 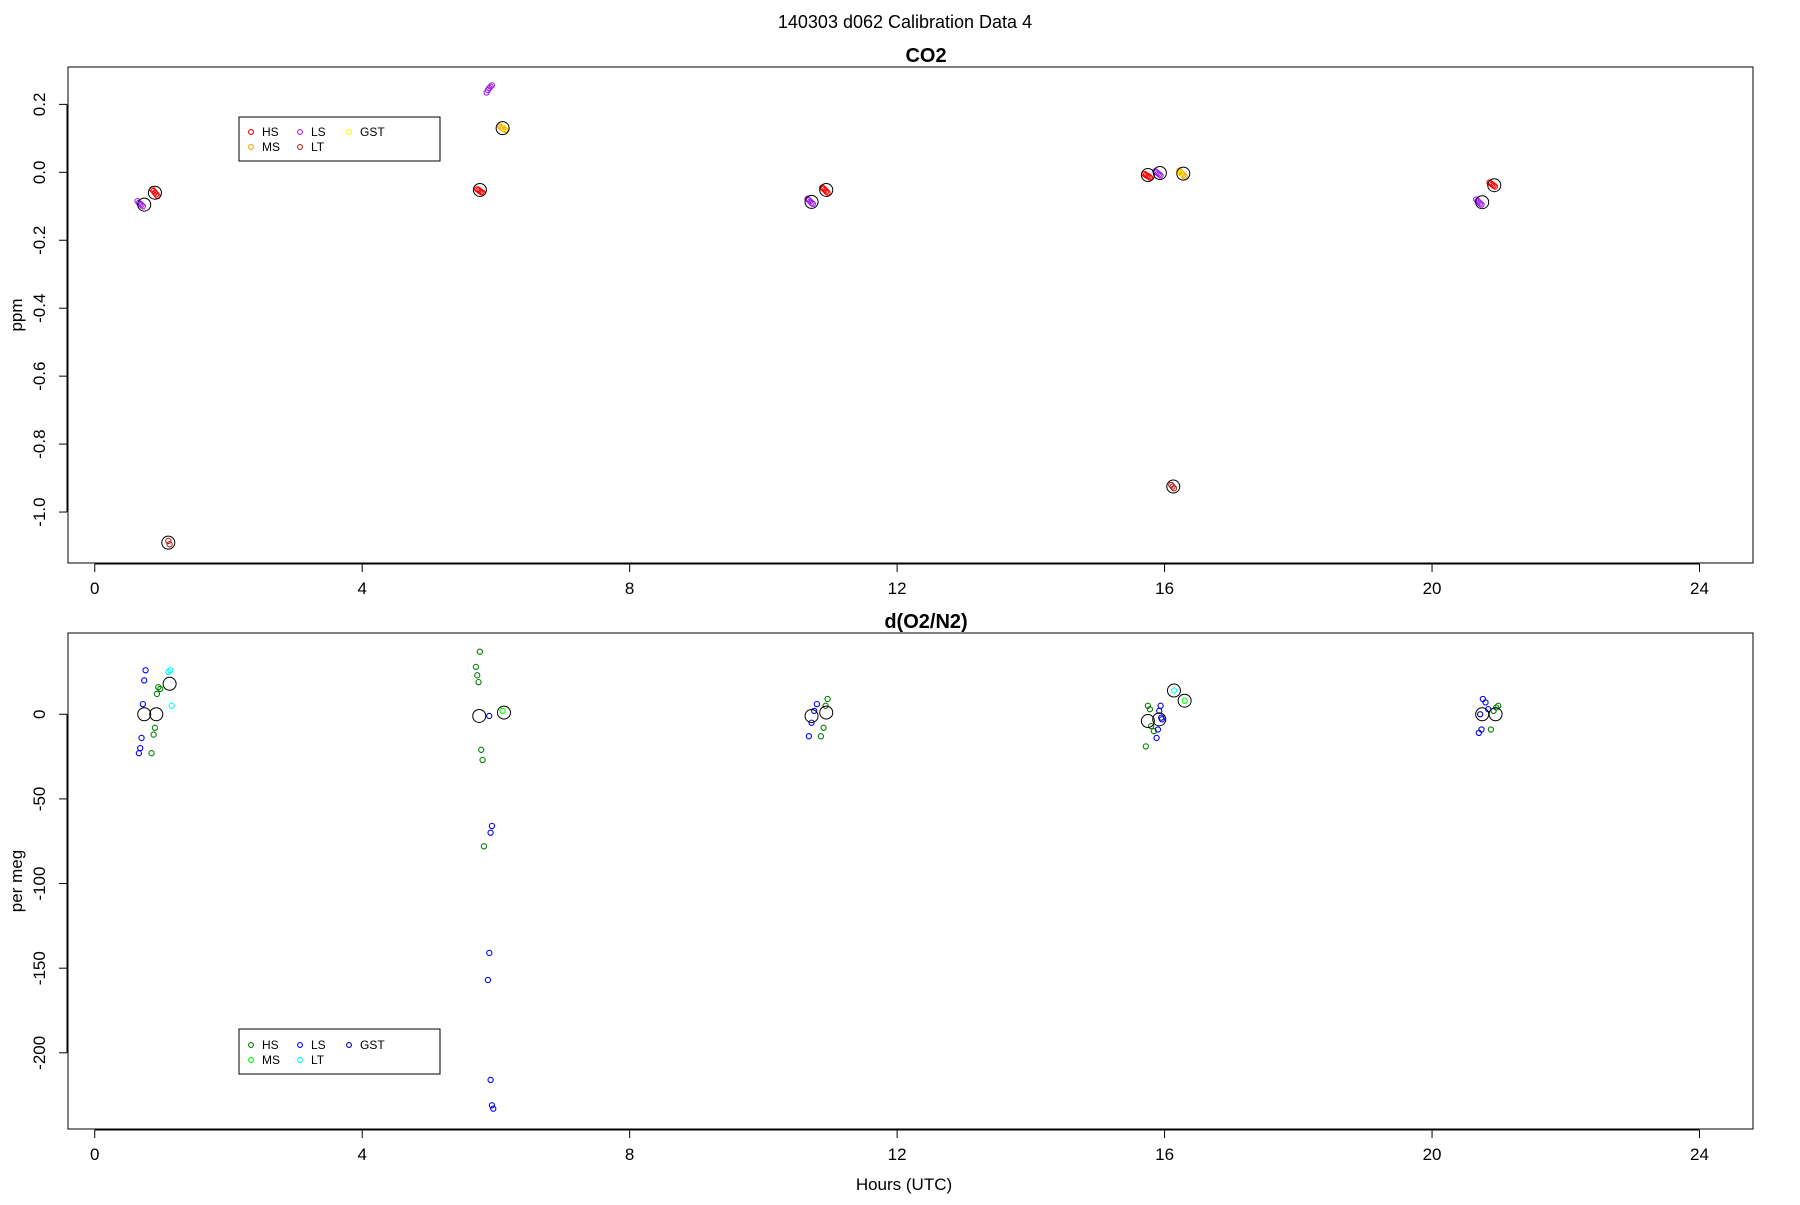 What do you see at coordinates (39, 105) in the screenshot?
I see `y-tick-label: 0.2` at bounding box center [39, 105].